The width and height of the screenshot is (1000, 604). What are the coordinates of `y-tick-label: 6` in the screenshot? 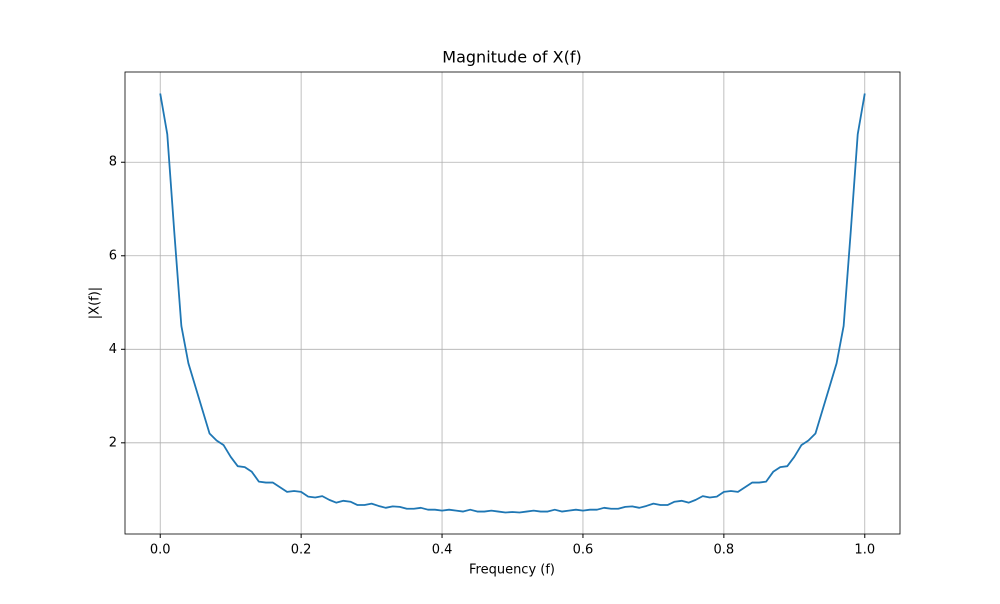 It's located at (113, 255).